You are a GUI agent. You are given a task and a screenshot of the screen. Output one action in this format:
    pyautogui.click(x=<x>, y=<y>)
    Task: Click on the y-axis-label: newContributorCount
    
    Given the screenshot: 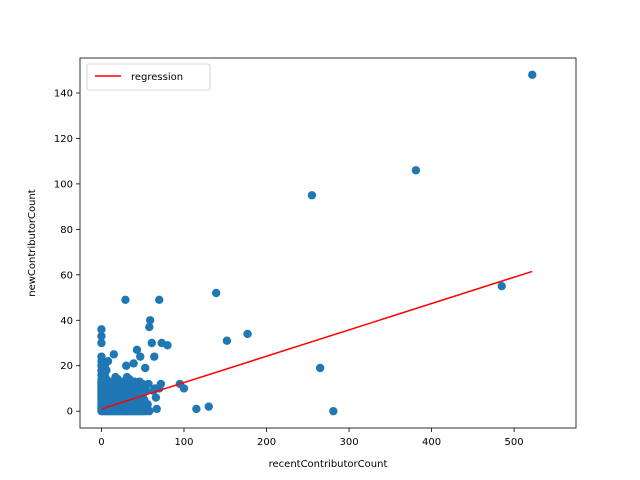 What is the action you would take?
    pyautogui.click(x=32, y=243)
    